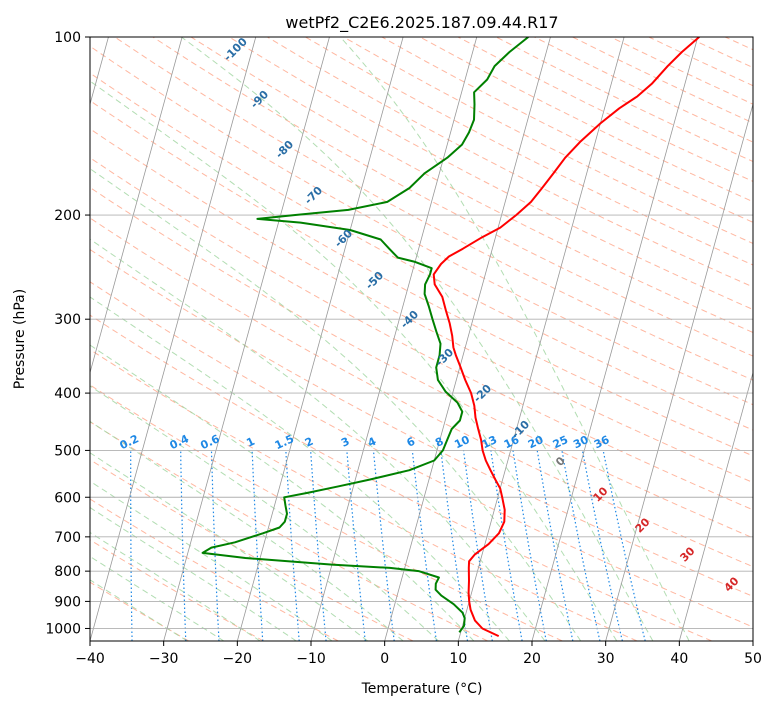 The height and width of the screenshot is (708, 775). I want to click on dry-adiabat-label: 0, so click(560, 461).